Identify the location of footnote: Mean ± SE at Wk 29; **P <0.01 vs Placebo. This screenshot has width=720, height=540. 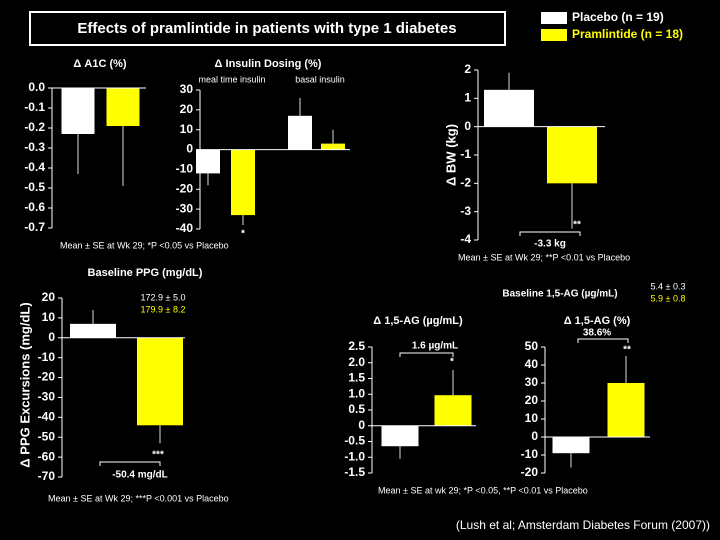
(544, 257).